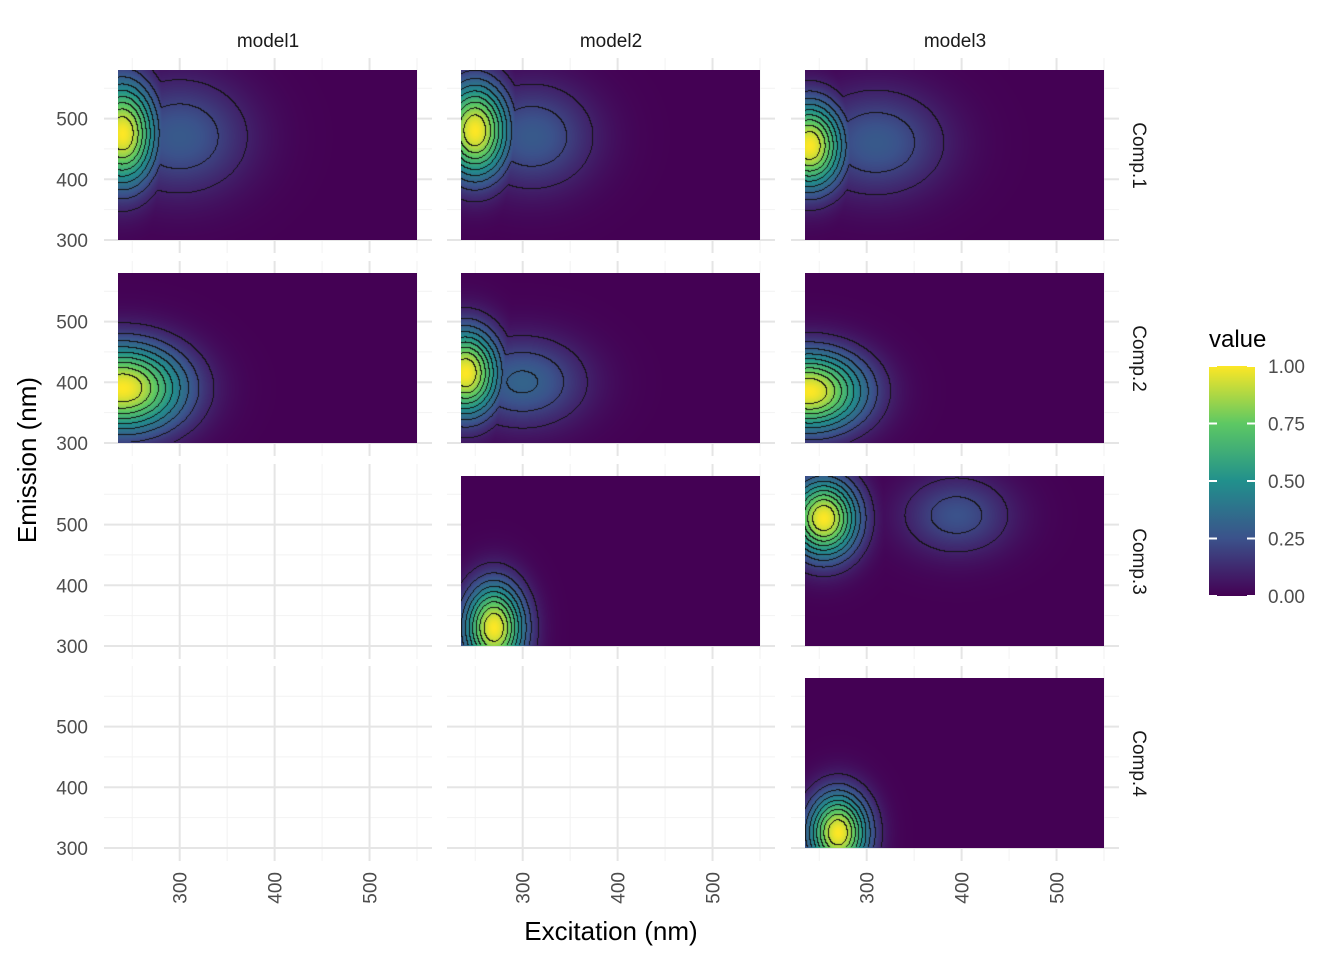  What do you see at coordinates (1237, 339) in the screenshot?
I see `legend-title: value` at bounding box center [1237, 339].